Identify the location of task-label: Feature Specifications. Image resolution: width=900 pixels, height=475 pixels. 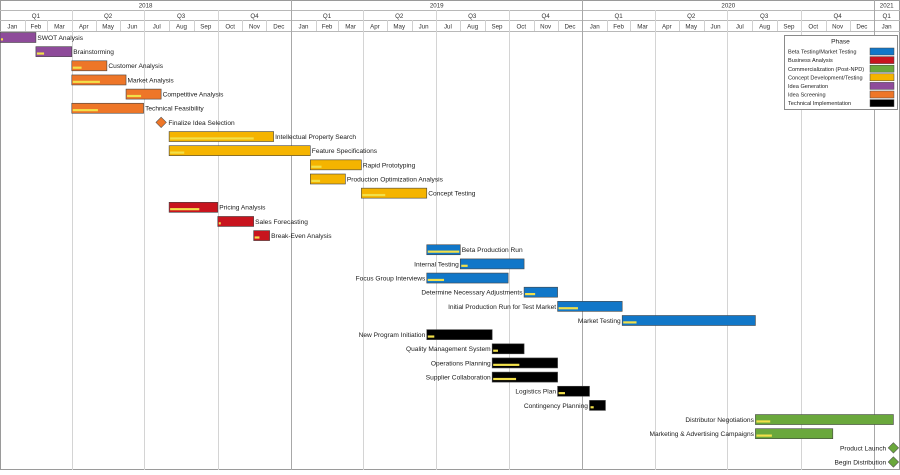
(345, 151).